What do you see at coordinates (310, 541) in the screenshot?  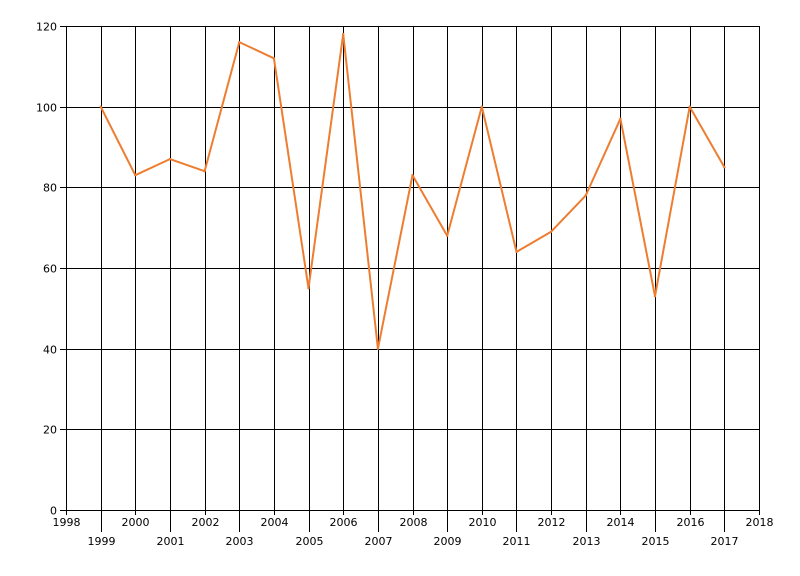 I see `x-tick-label: 2005` at bounding box center [310, 541].